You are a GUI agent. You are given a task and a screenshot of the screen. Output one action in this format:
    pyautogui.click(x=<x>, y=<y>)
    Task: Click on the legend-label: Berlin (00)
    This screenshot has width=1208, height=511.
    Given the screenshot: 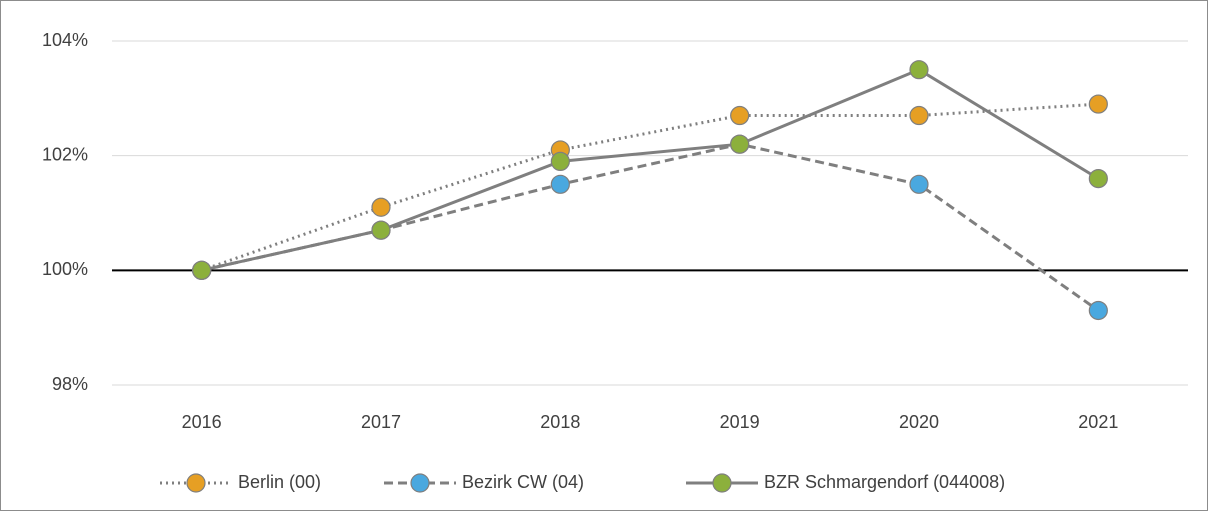 What is the action you would take?
    pyautogui.click(x=279, y=482)
    